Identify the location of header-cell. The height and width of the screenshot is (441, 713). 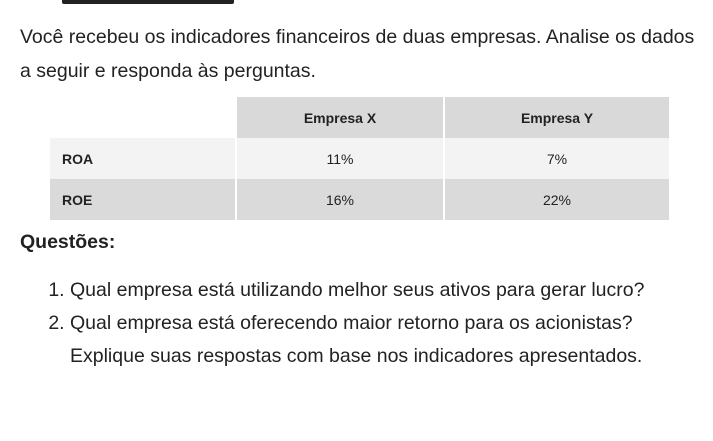
(143, 117).